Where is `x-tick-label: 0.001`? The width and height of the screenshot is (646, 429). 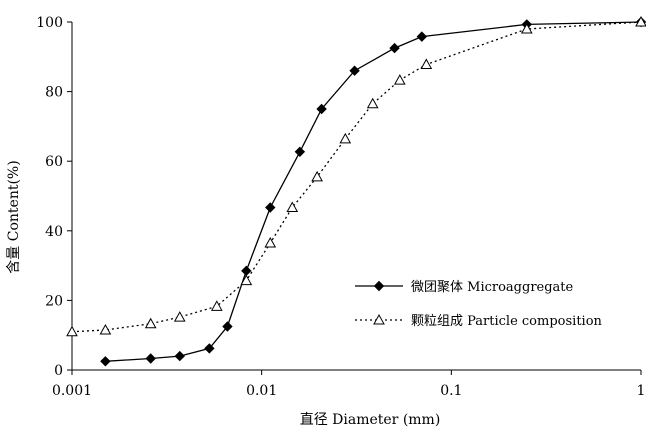 x-tick-label: 0.001 is located at coordinates (72, 391).